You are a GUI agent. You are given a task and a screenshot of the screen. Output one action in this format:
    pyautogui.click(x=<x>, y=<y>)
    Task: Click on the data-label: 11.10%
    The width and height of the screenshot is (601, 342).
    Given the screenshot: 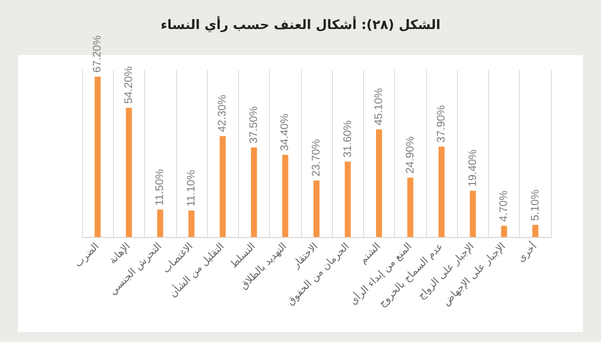 What is the action you would take?
    pyautogui.click(x=191, y=188)
    